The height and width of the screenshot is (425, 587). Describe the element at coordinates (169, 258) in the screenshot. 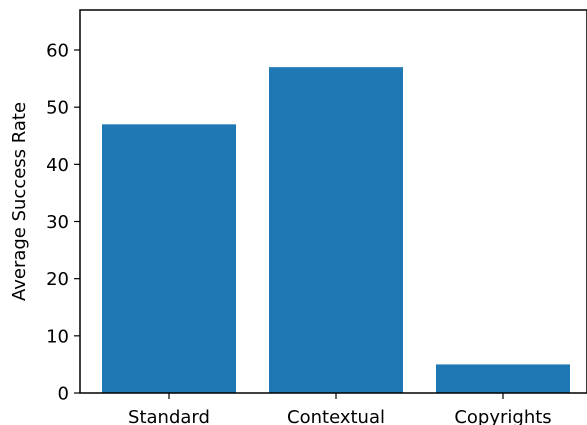

I see `bar-standard` at that location.